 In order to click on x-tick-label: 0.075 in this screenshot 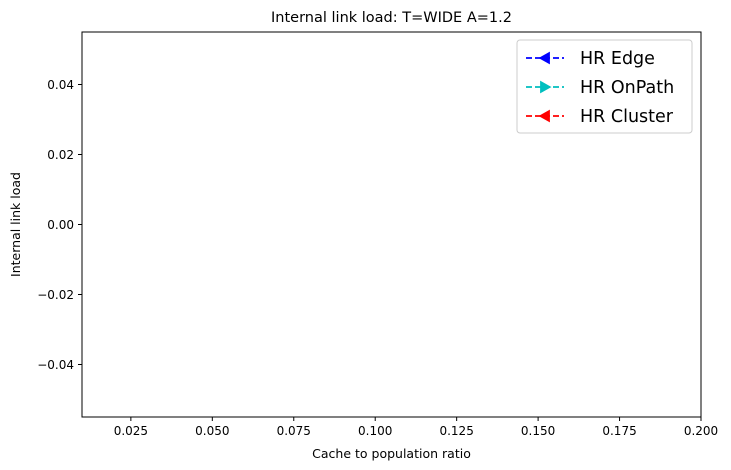, I will do `click(294, 431)`.